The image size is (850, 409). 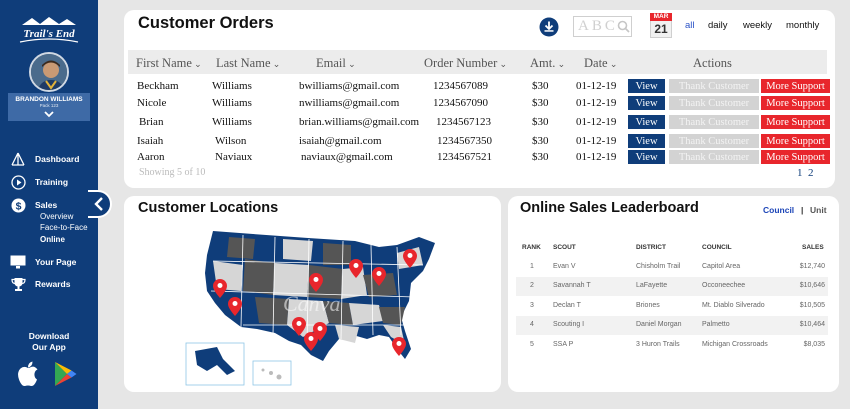 What do you see at coordinates (215, 361) in the screenshot?
I see `alaska-inset` at bounding box center [215, 361].